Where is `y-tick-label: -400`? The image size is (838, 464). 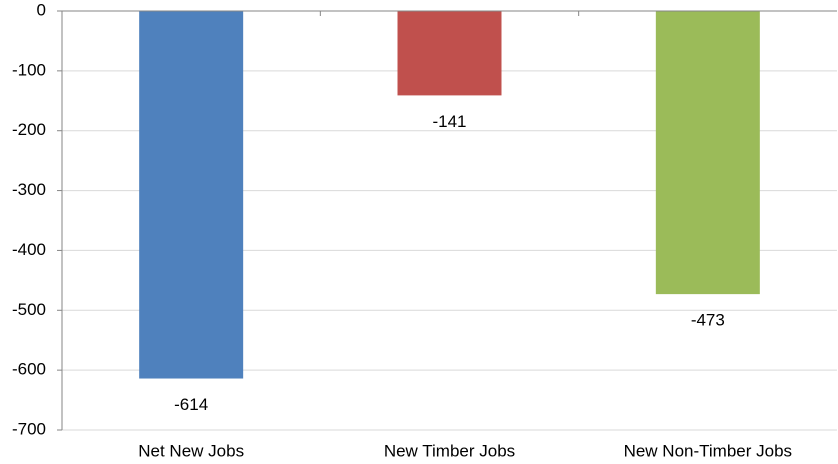 y-tick-label: -400 is located at coordinates (29, 249).